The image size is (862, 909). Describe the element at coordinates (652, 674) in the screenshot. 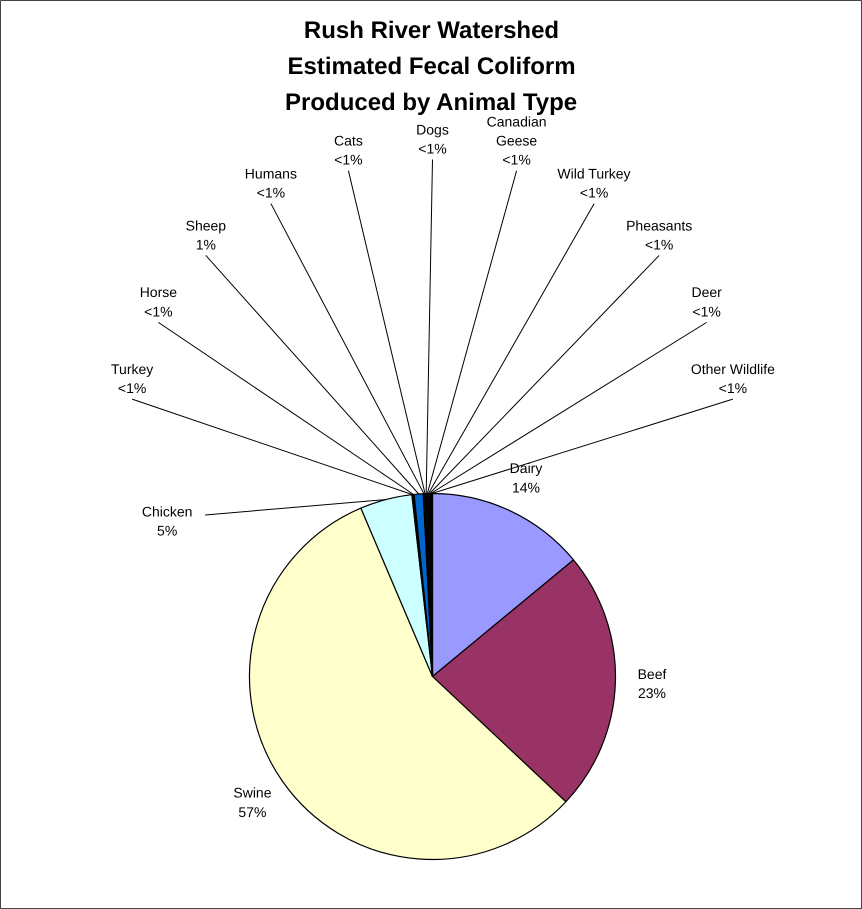

I see `slice-label: Beef` at that location.